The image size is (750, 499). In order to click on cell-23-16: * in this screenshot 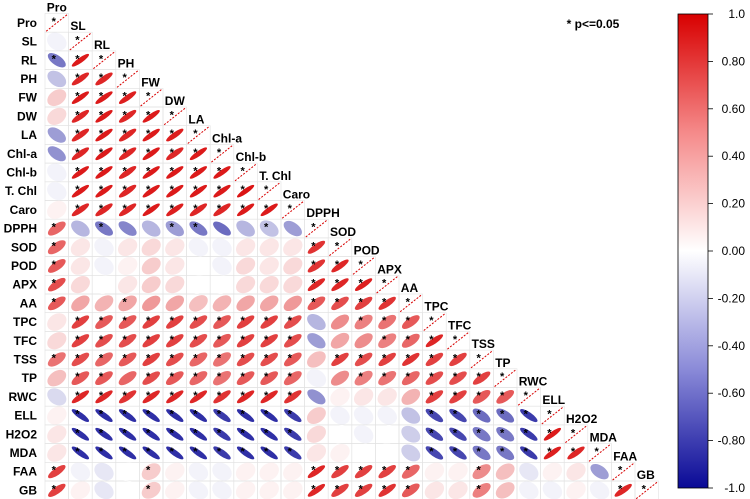, I will do `click(434, 453)`.